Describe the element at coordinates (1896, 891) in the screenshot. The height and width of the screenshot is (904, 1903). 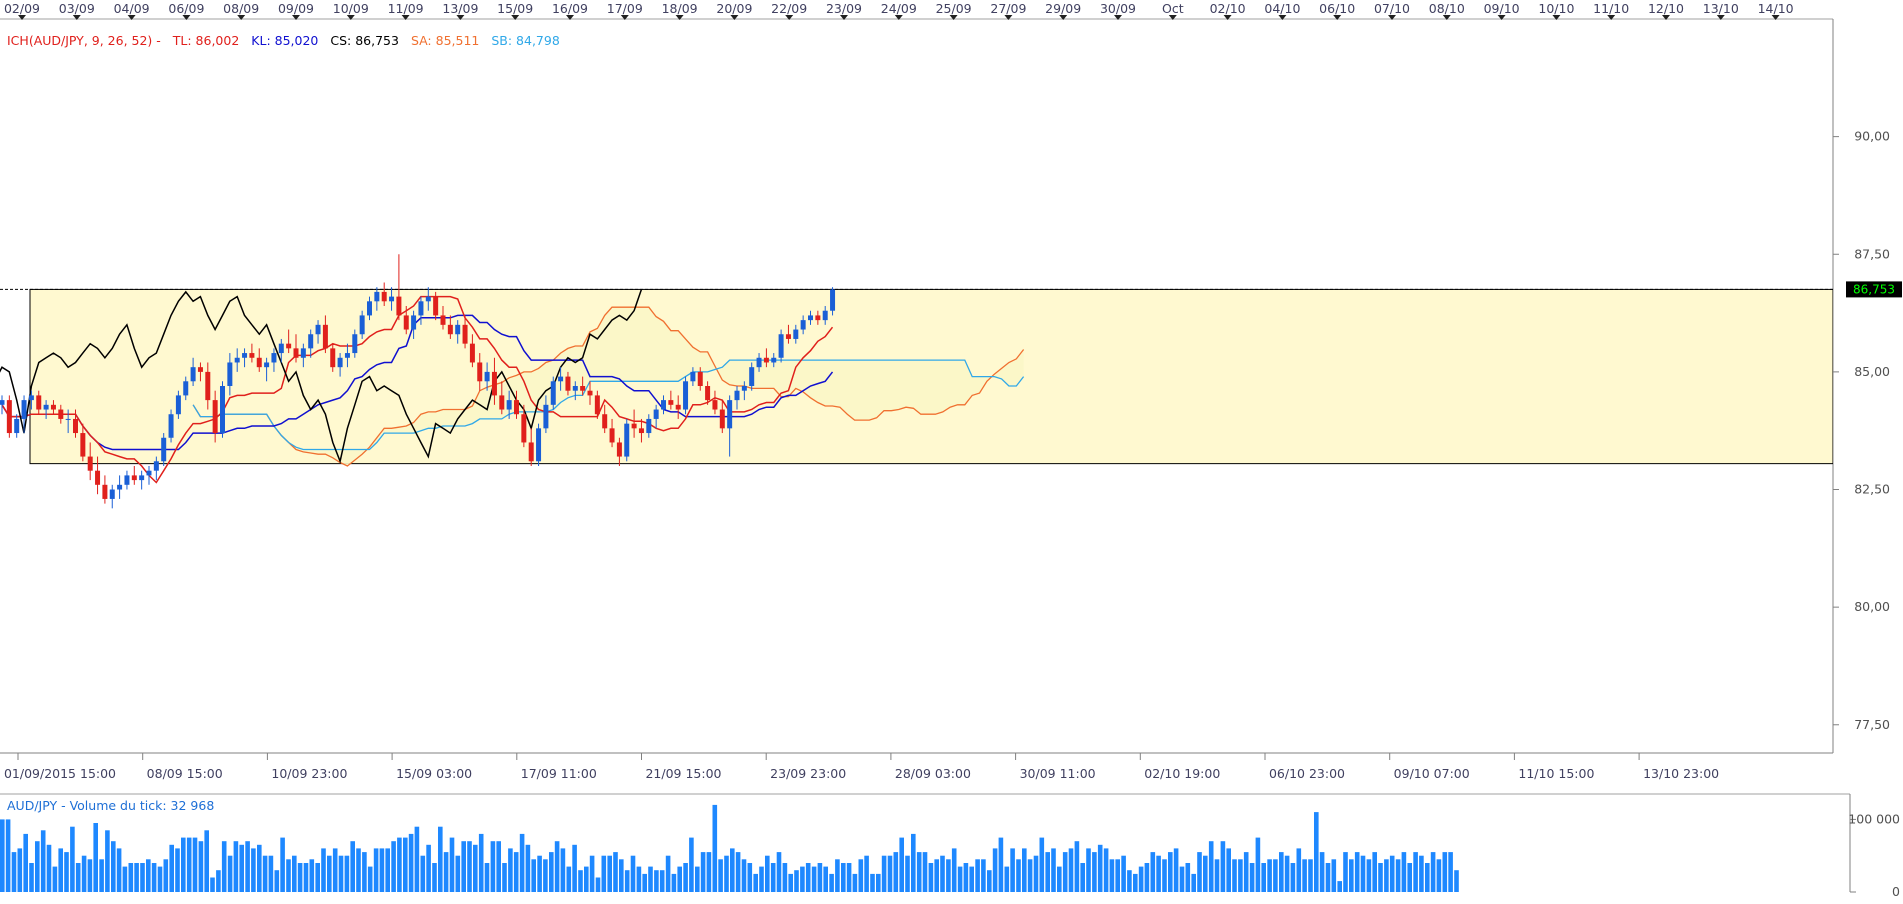
I see `volume-tick-label: 0` at that location.